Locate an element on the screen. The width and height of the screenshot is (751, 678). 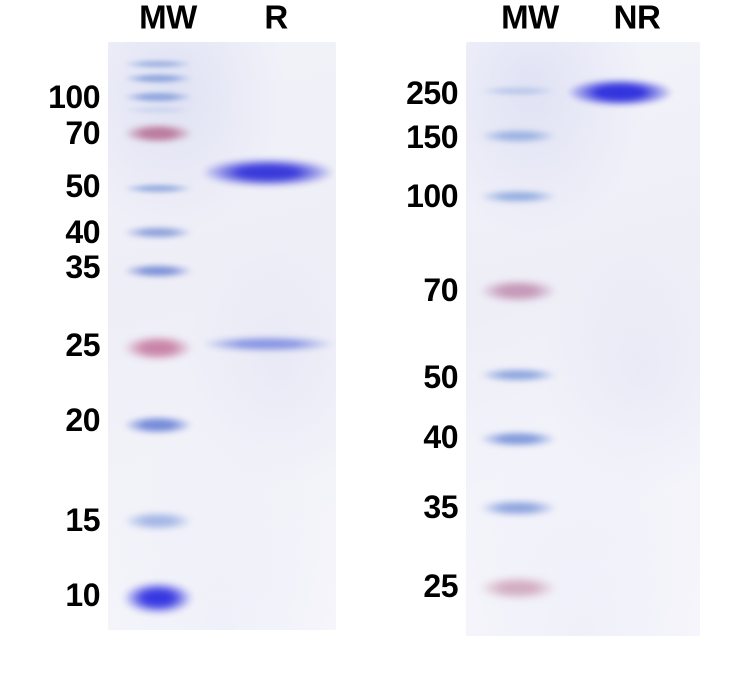
reduced-panel-mw-label-10: 10 is located at coordinates (82, 595).